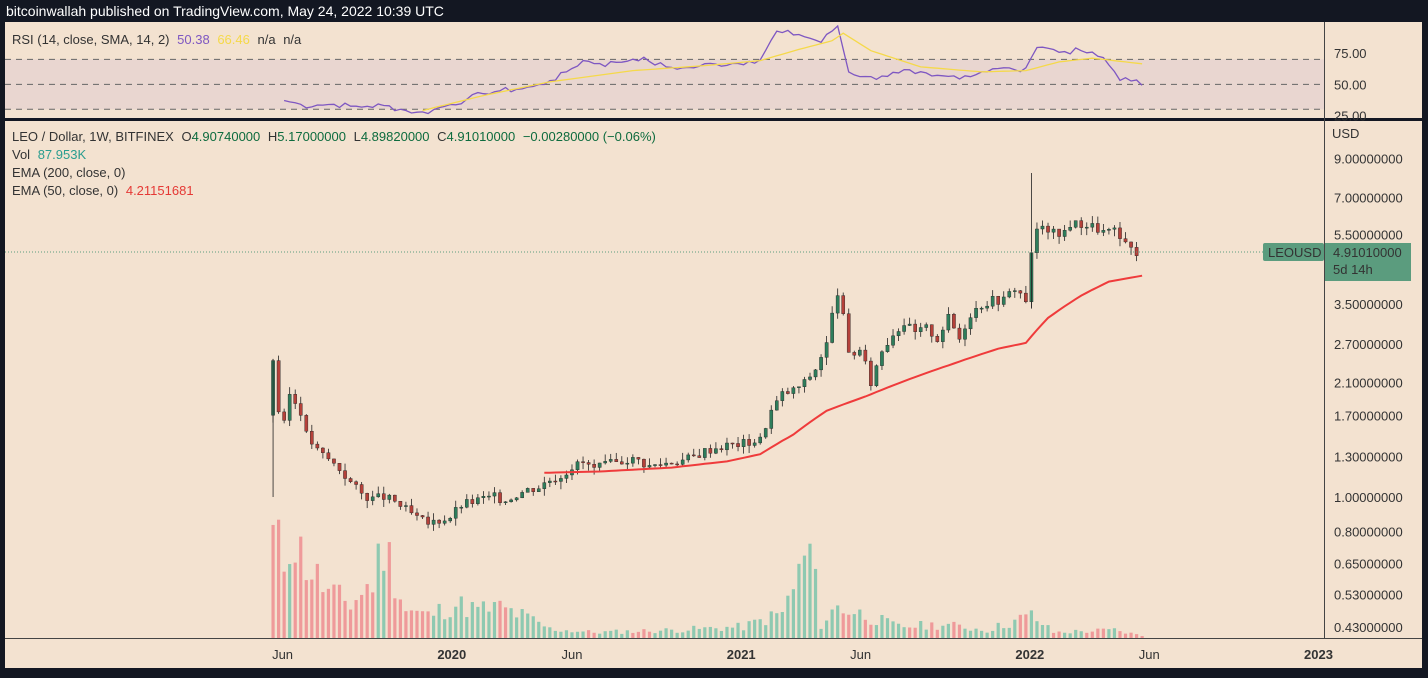 The image size is (1428, 678). I want to click on price-tick-label-12: 0.43000000, so click(1368, 627).